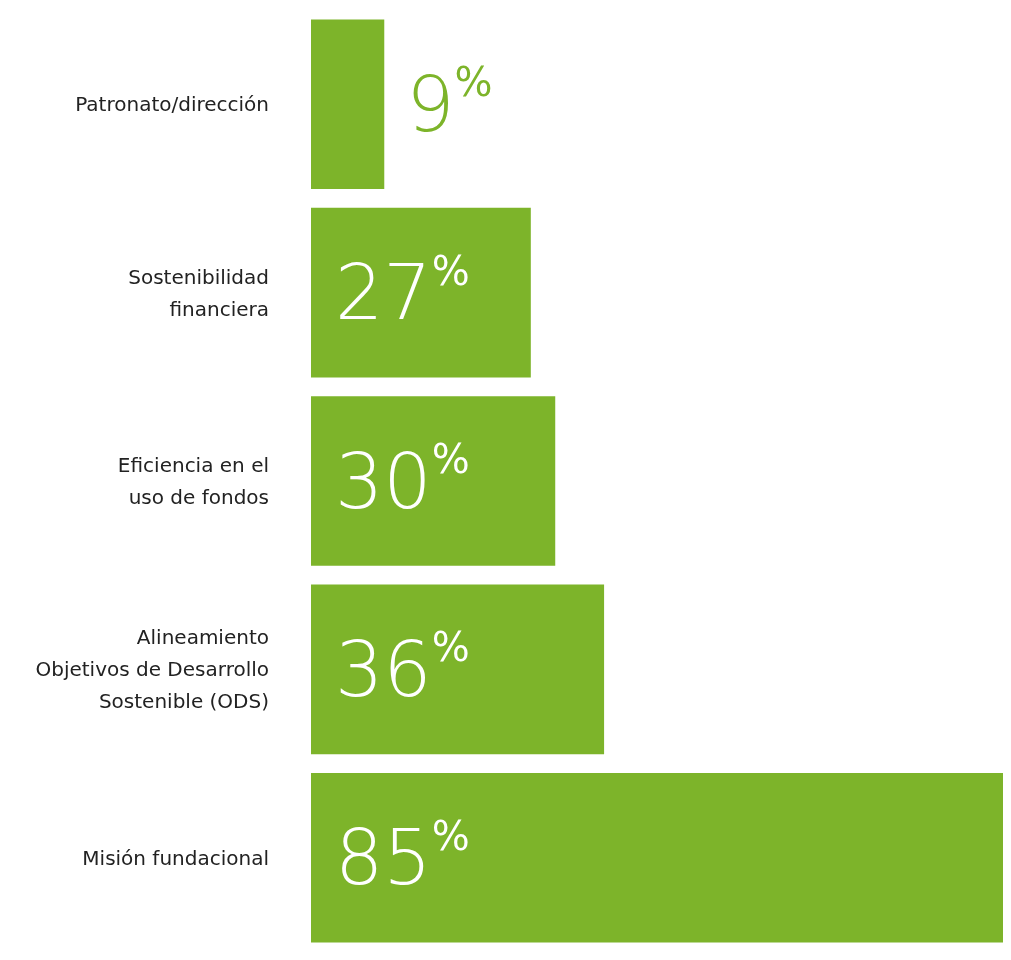 This screenshot has height=960, width=1011. Describe the element at coordinates (193, 481) in the screenshot. I see `y-tick-label: Eficiencia en el uso de fondos` at that location.